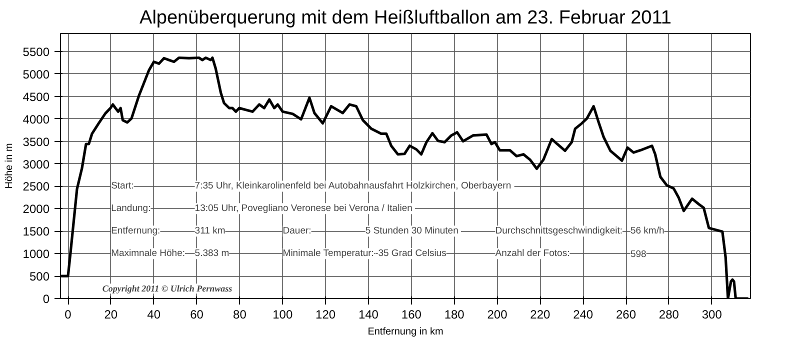 This screenshot has height=348, width=800. What do you see at coordinates (240, 315) in the screenshot?
I see `x-tick-label: 80` at bounding box center [240, 315].